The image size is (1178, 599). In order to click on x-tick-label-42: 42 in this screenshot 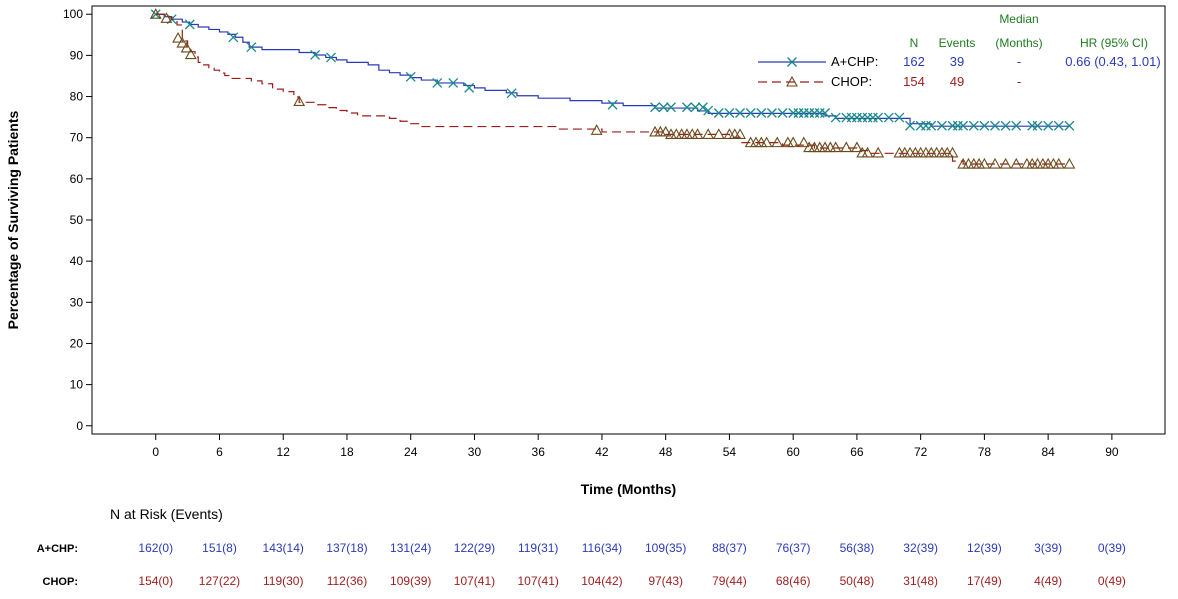, I will do `click(602, 452)`.